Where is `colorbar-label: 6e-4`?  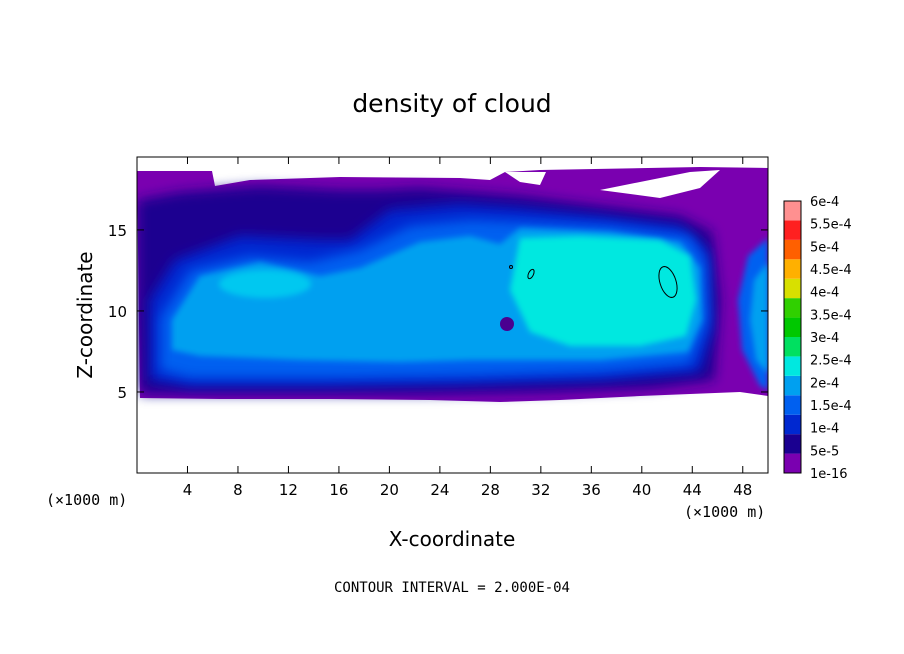
colorbar-label: 6e-4 is located at coordinates (824, 202).